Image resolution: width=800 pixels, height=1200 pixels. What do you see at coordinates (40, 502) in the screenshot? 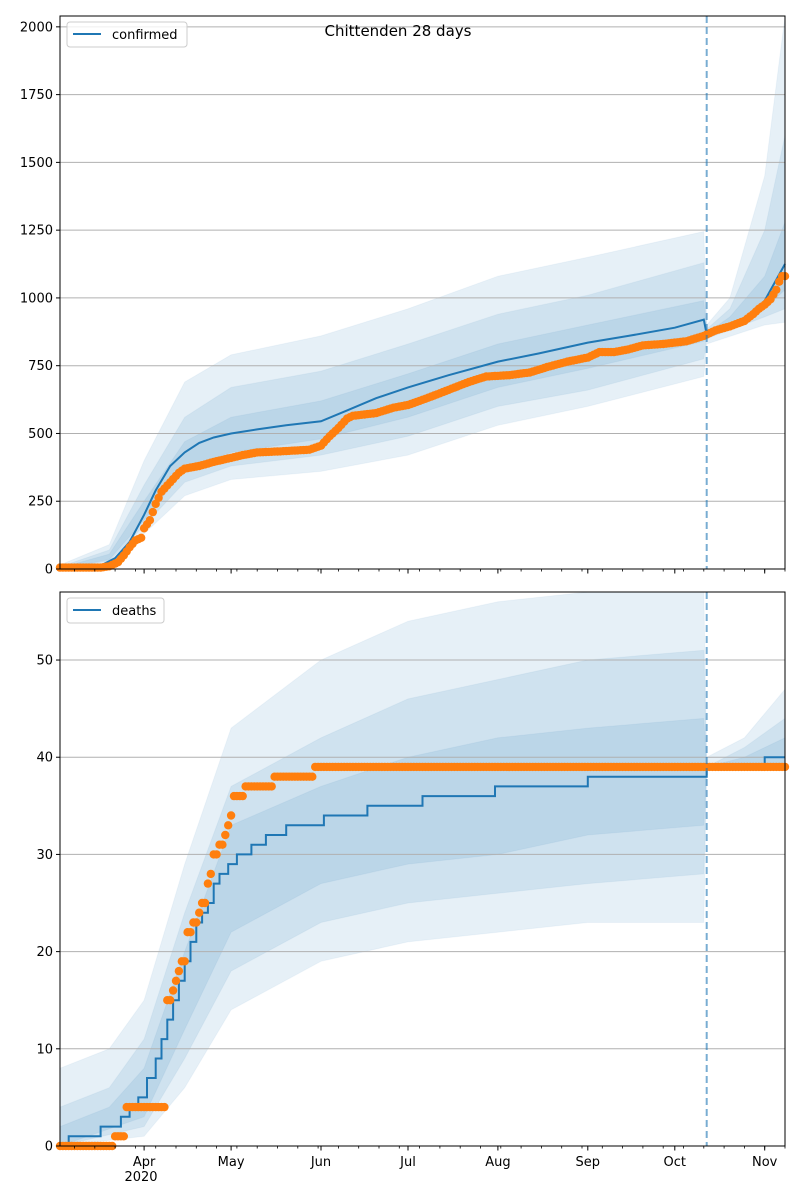
I see `y-tick-label: 250` at bounding box center [40, 502].